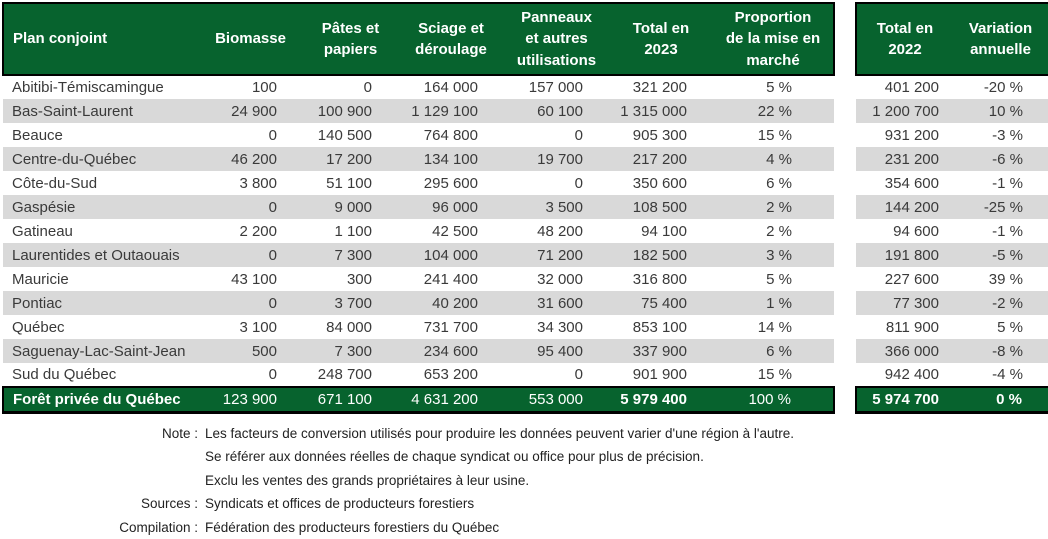 This screenshot has height=539, width=1048. I want to click on total-label: Forêt privée du Québec, so click(100, 399).